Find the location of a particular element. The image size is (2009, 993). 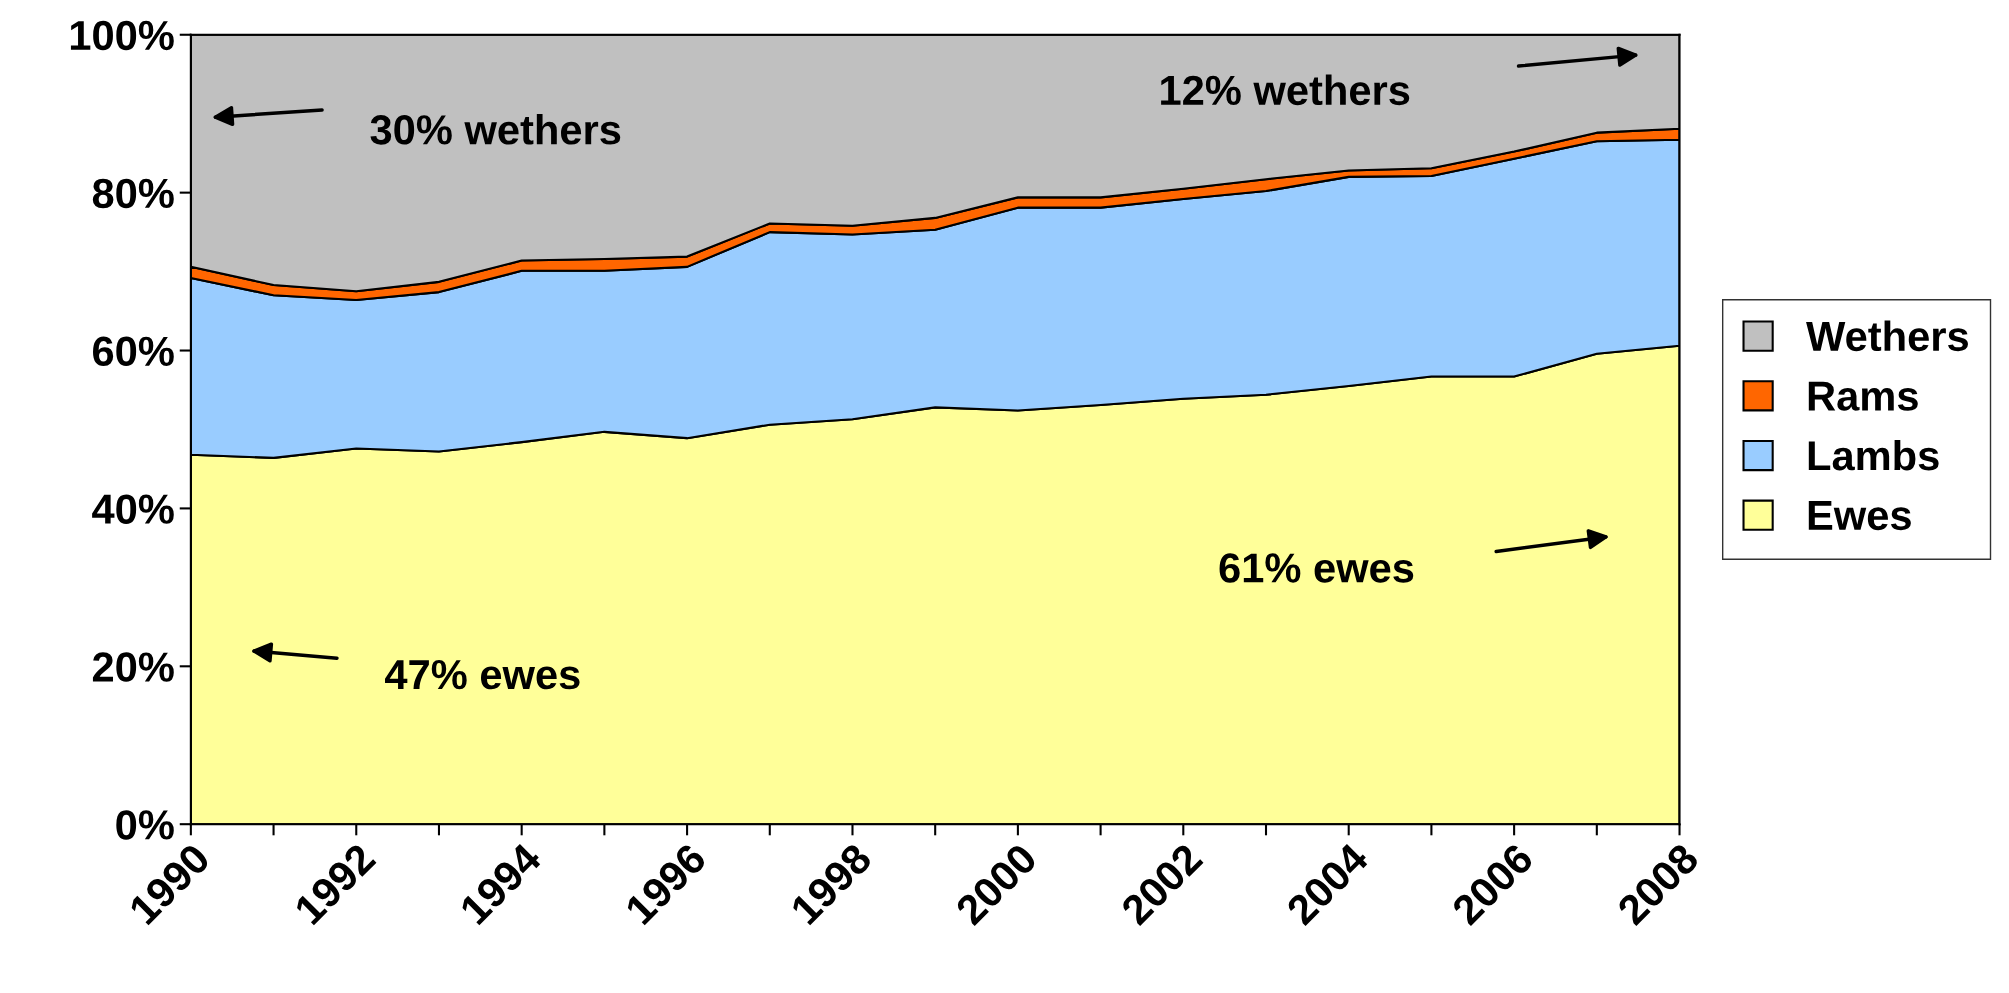

legend-label: Rams is located at coordinates (1863, 396).